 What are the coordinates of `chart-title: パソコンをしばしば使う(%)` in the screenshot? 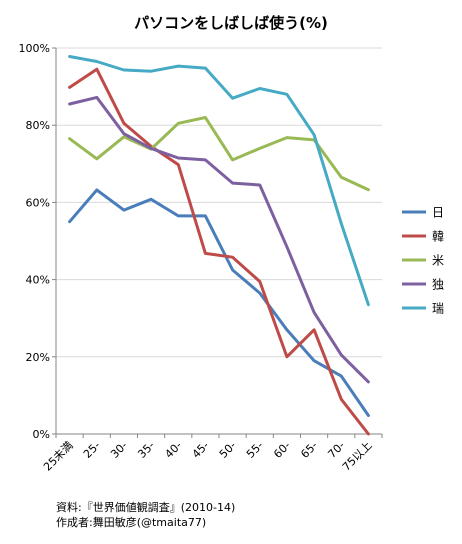 It's located at (231, 23).